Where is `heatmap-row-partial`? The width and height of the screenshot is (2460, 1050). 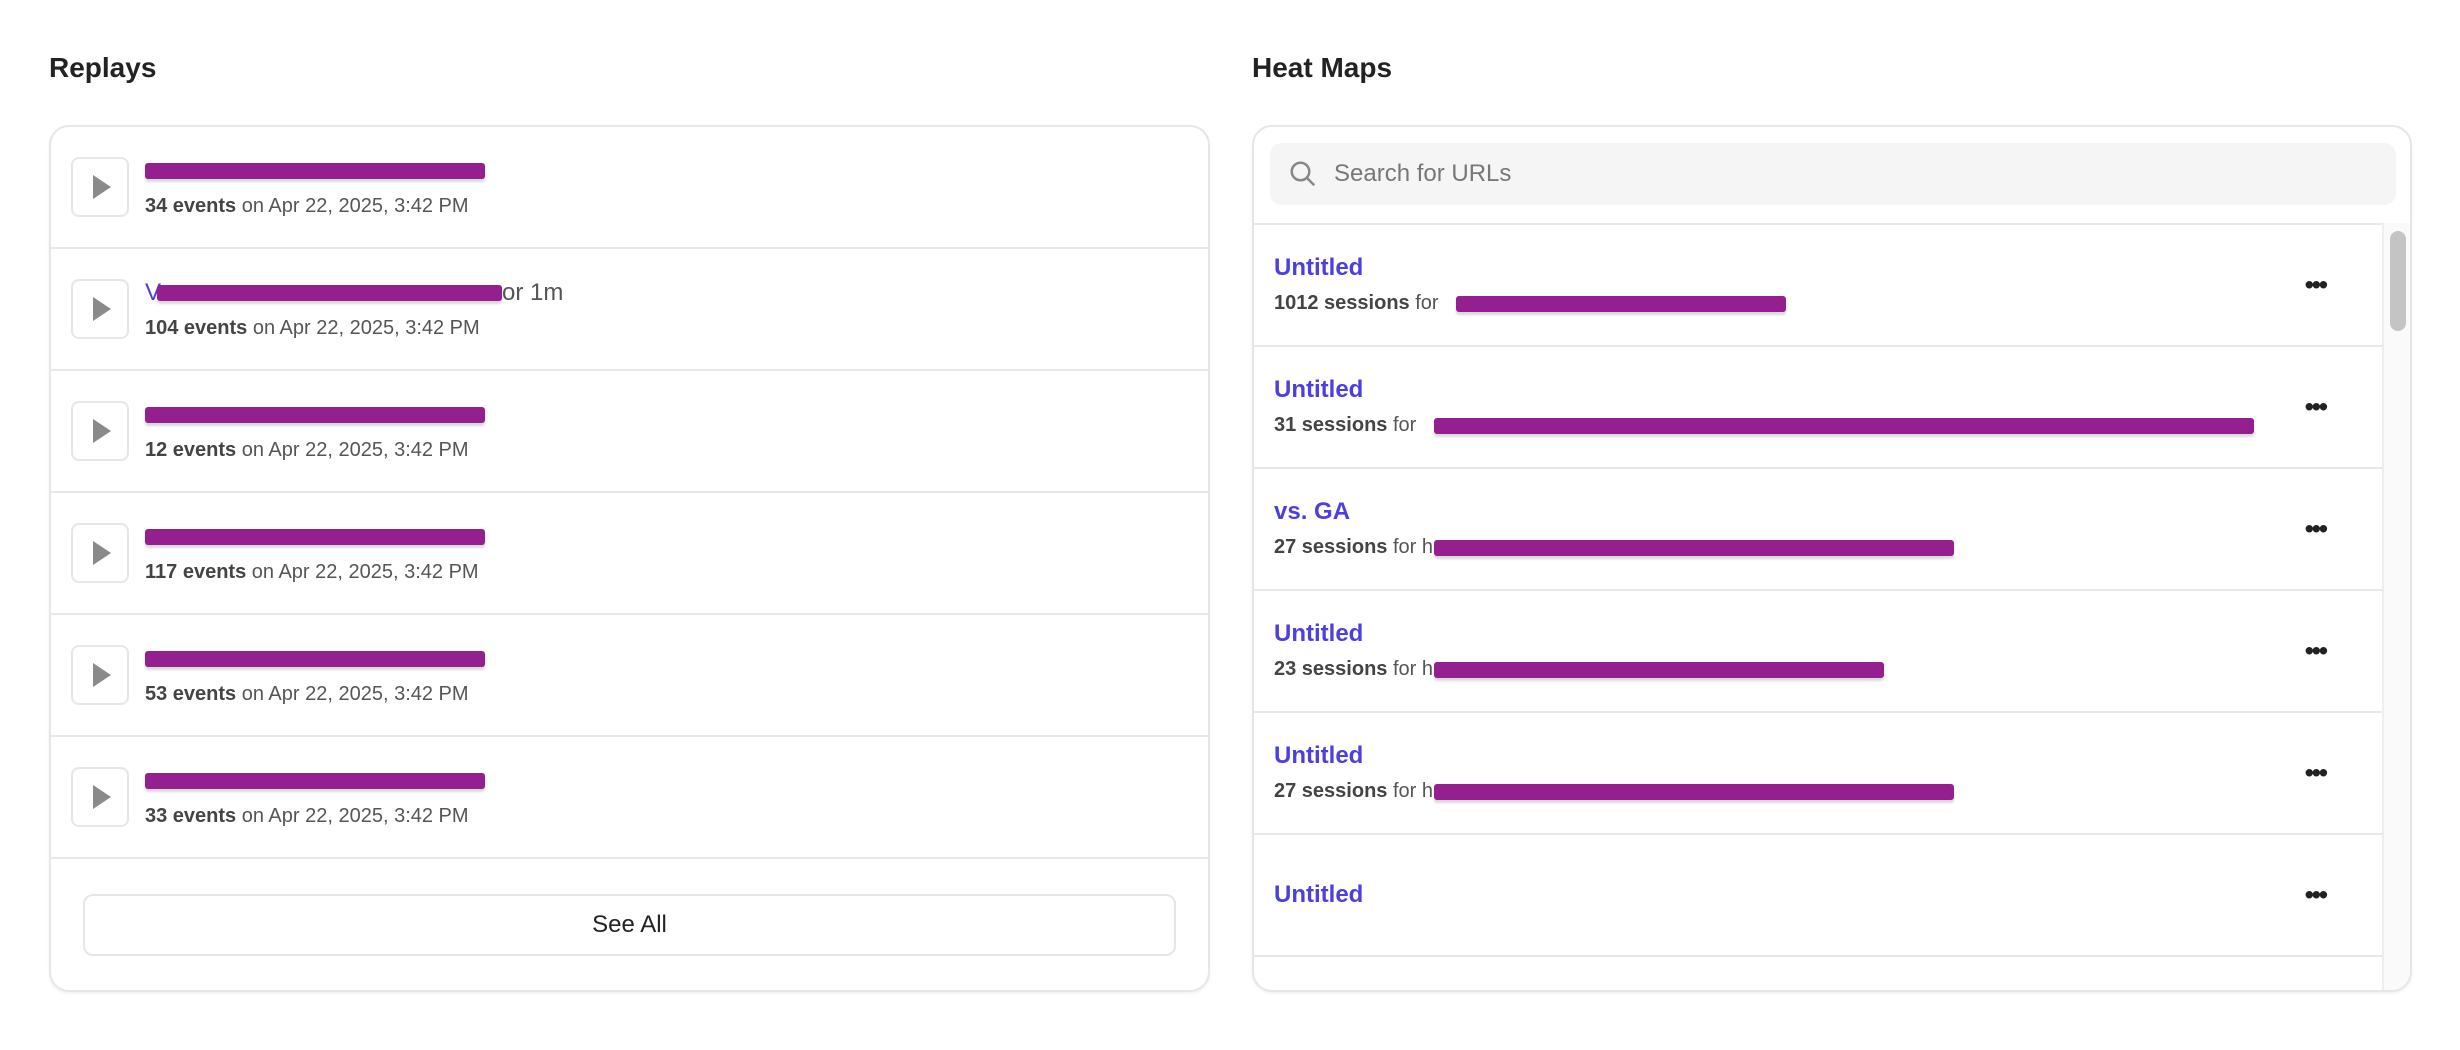
heatmap-row-partial is located at coordinates (1819, 973).